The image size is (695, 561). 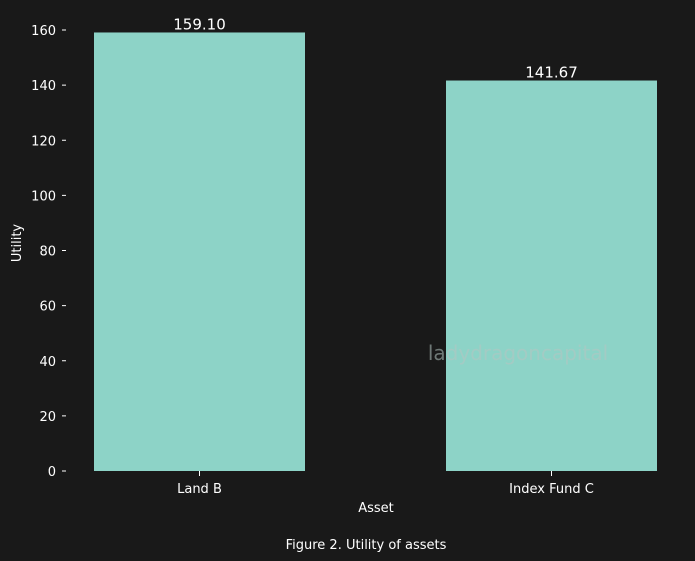 I want to click on x-tick-label: Land B, so click(x=199, y=489).